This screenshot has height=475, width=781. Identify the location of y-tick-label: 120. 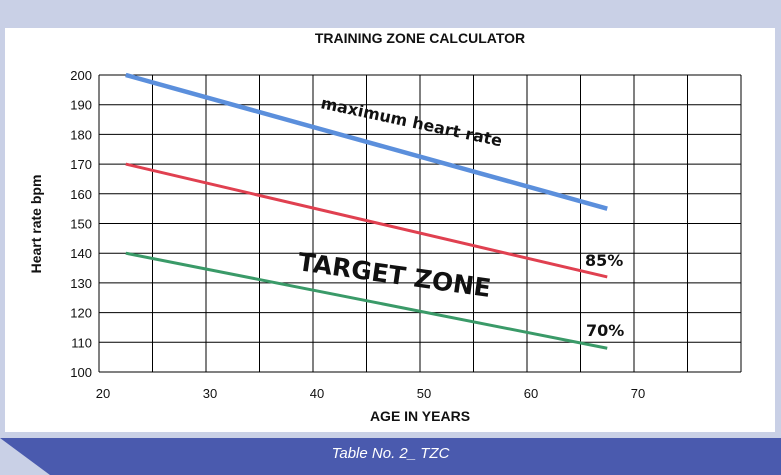
(81, 313).